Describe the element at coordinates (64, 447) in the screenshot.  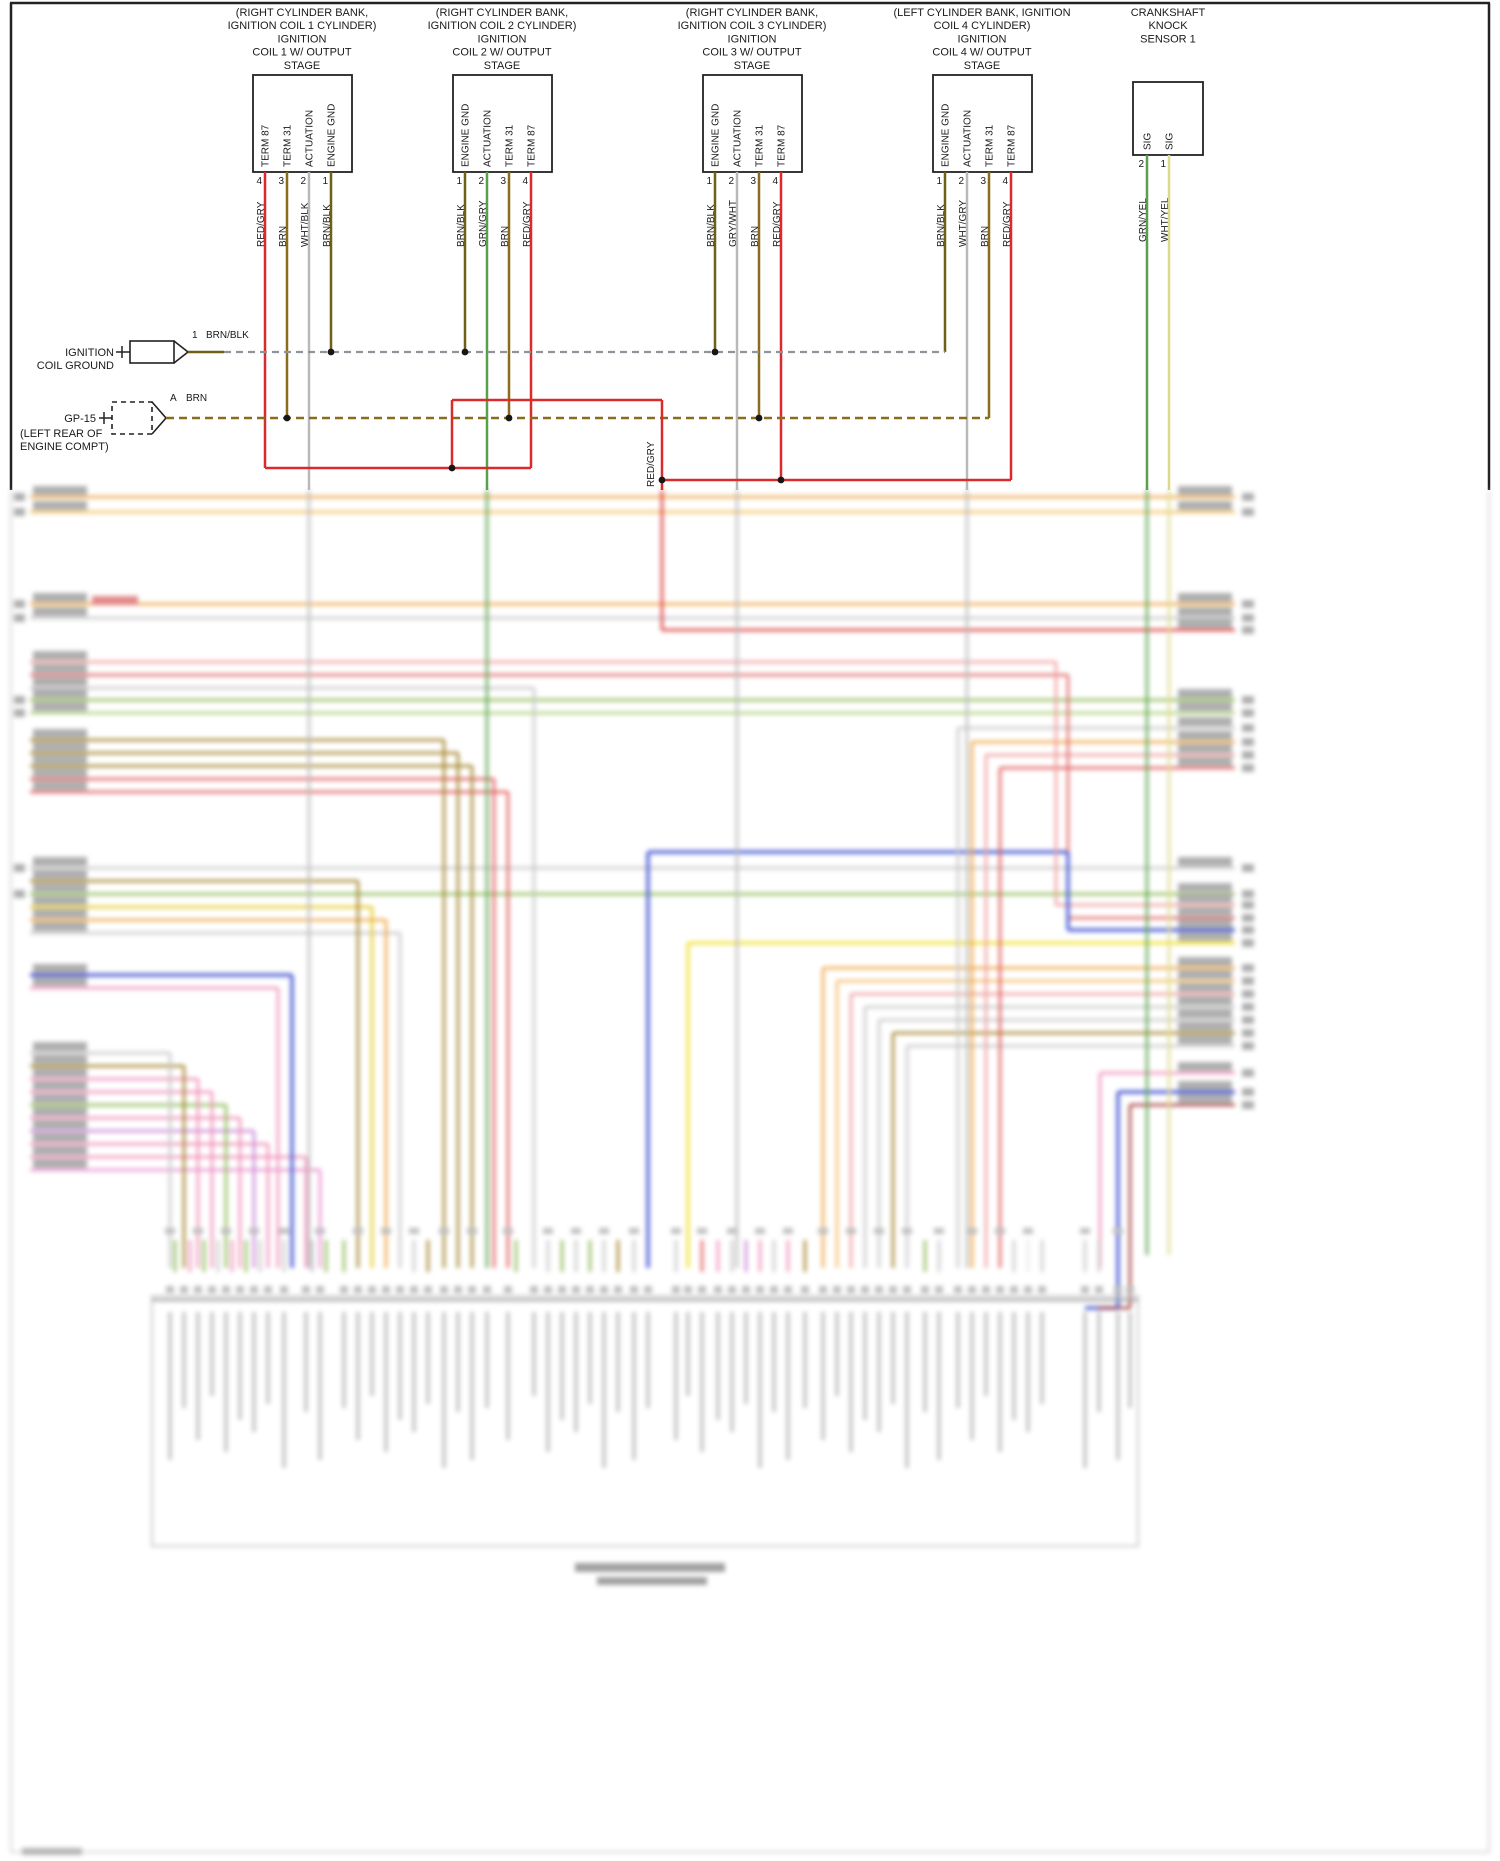
I see `gp15-location-line: ENGINE COMPT)` at that location.